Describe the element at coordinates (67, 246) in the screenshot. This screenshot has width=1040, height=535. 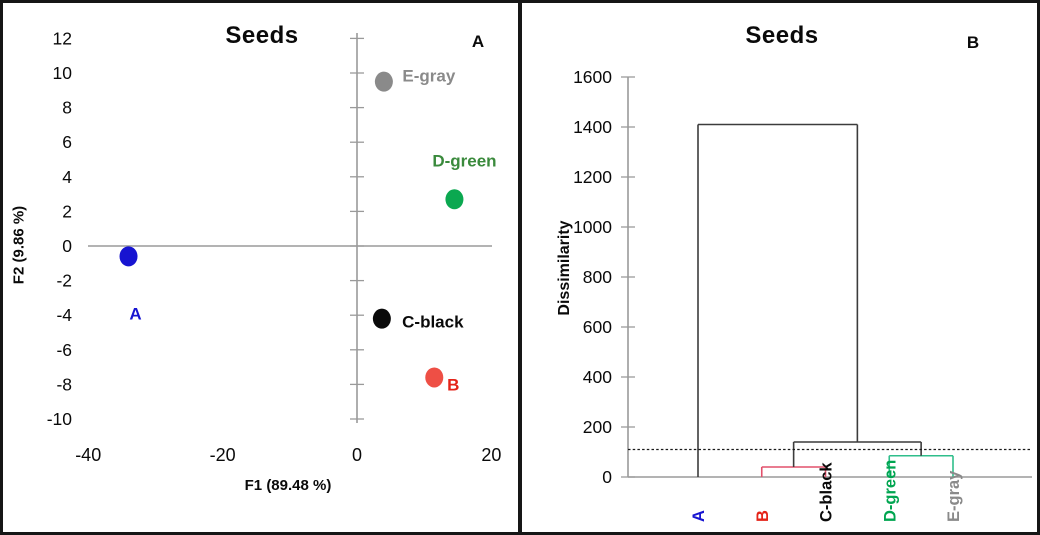
I see `pca-y-tick-label: 0` at that location.